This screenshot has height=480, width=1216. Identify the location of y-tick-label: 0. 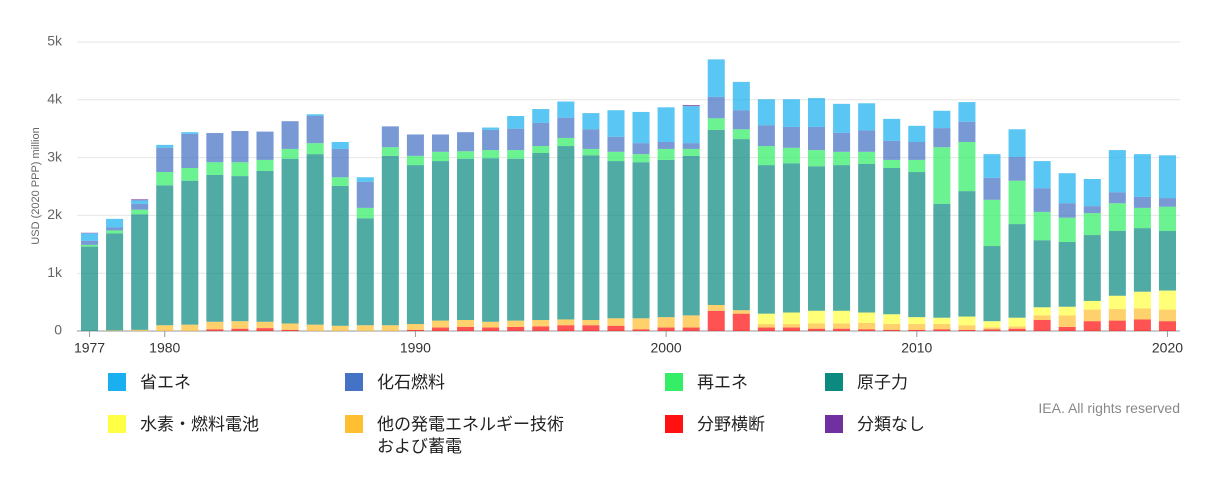
(58, 330).